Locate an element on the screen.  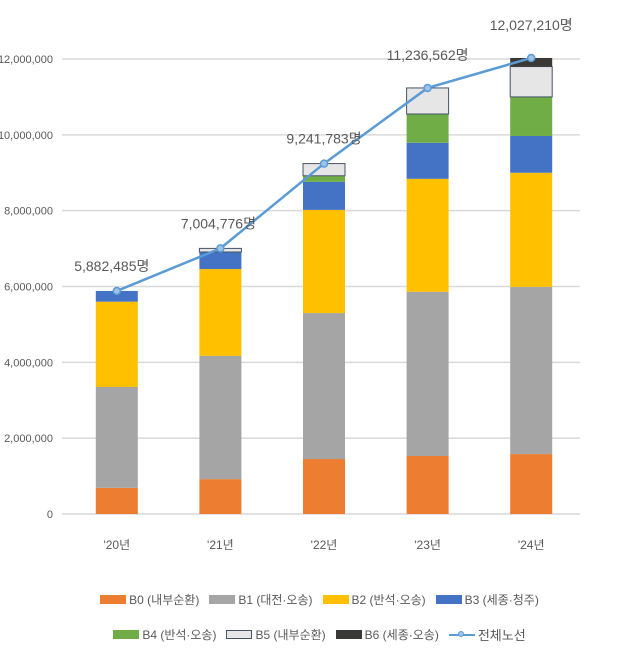
legend-label: 전체노선 is located at coordinates (501, 635).